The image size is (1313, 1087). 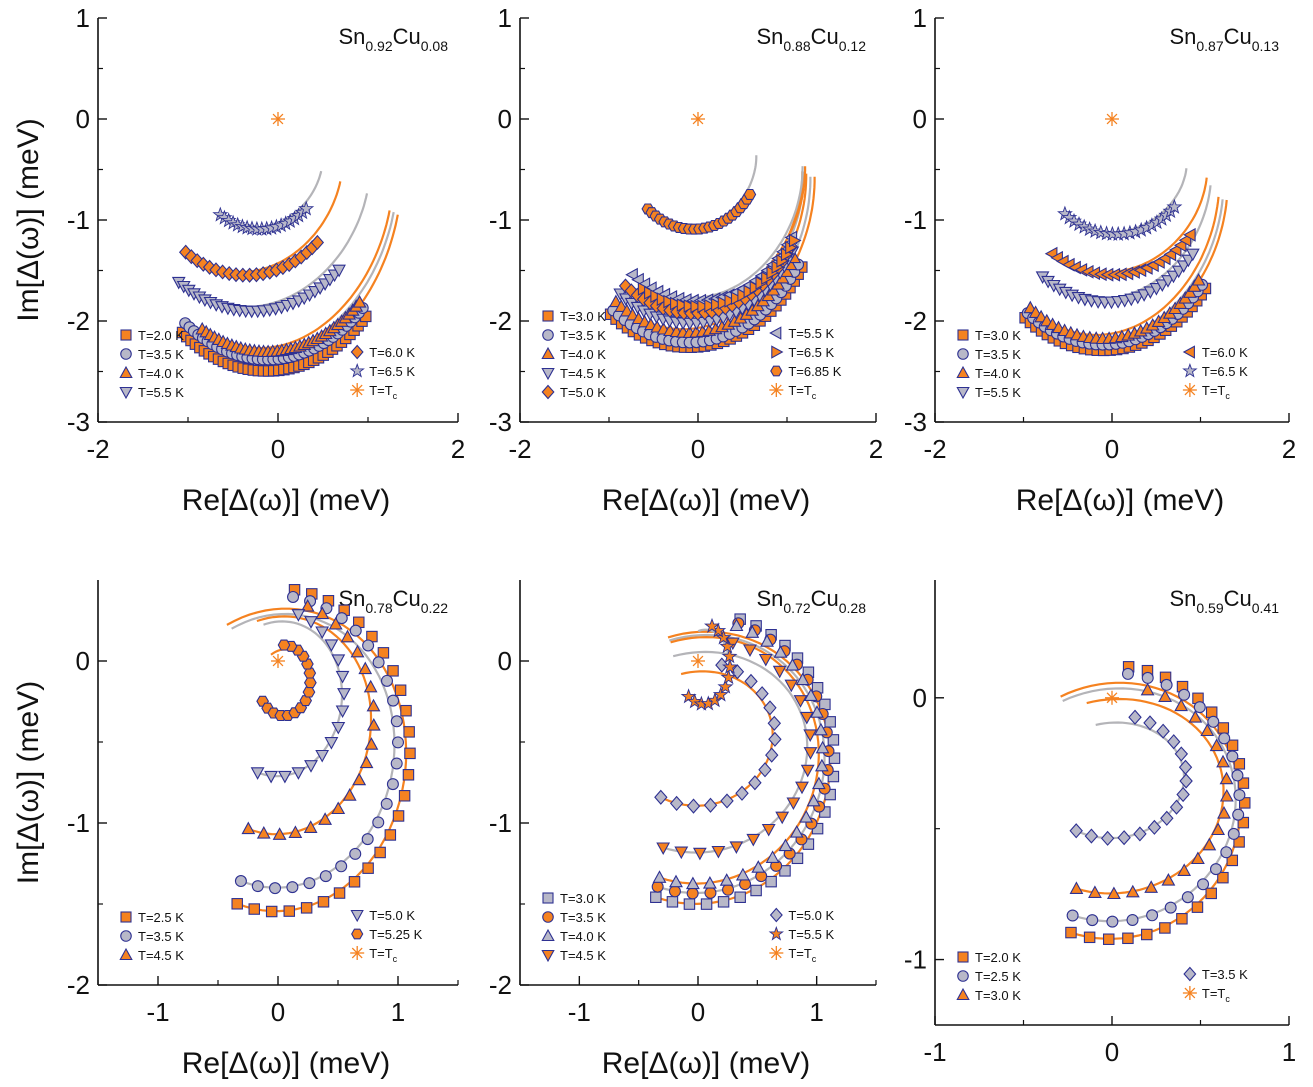 I want to click on series-t-4-5-k, so click(x=311, y=719).